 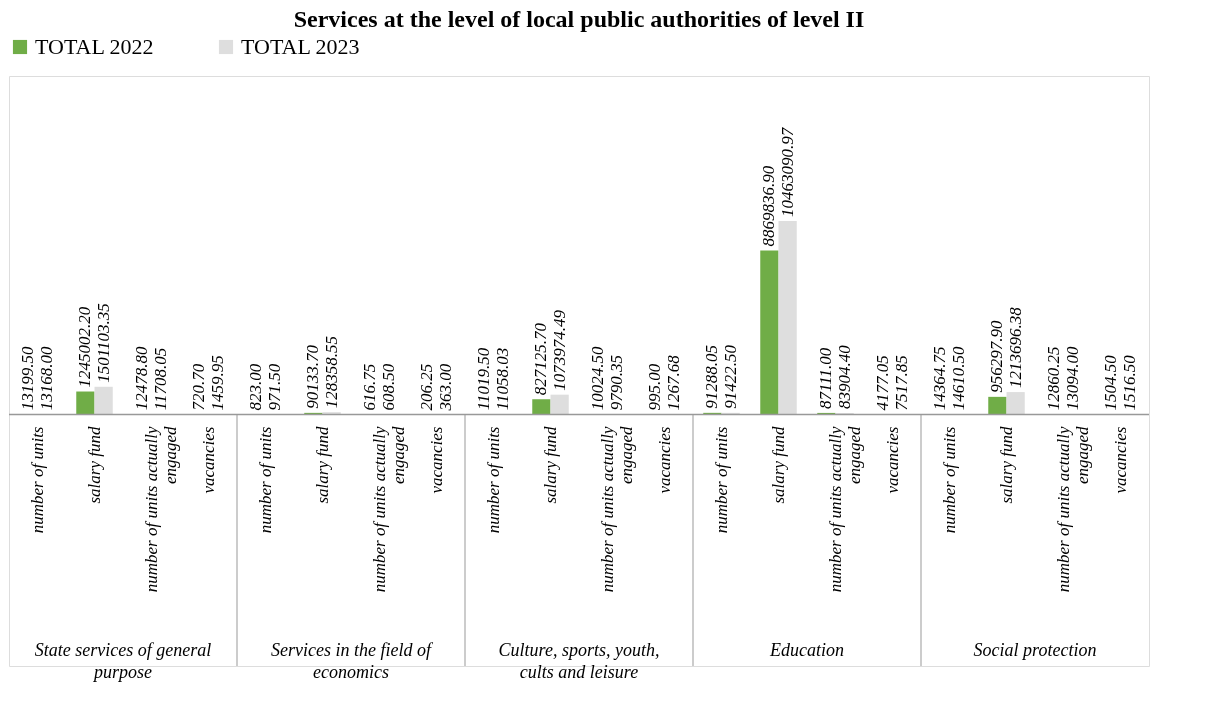 What do you see at coordinates (616, 383) in the screenshot?
I see `data-label: 9790.35` at bounding box center [616, 383].